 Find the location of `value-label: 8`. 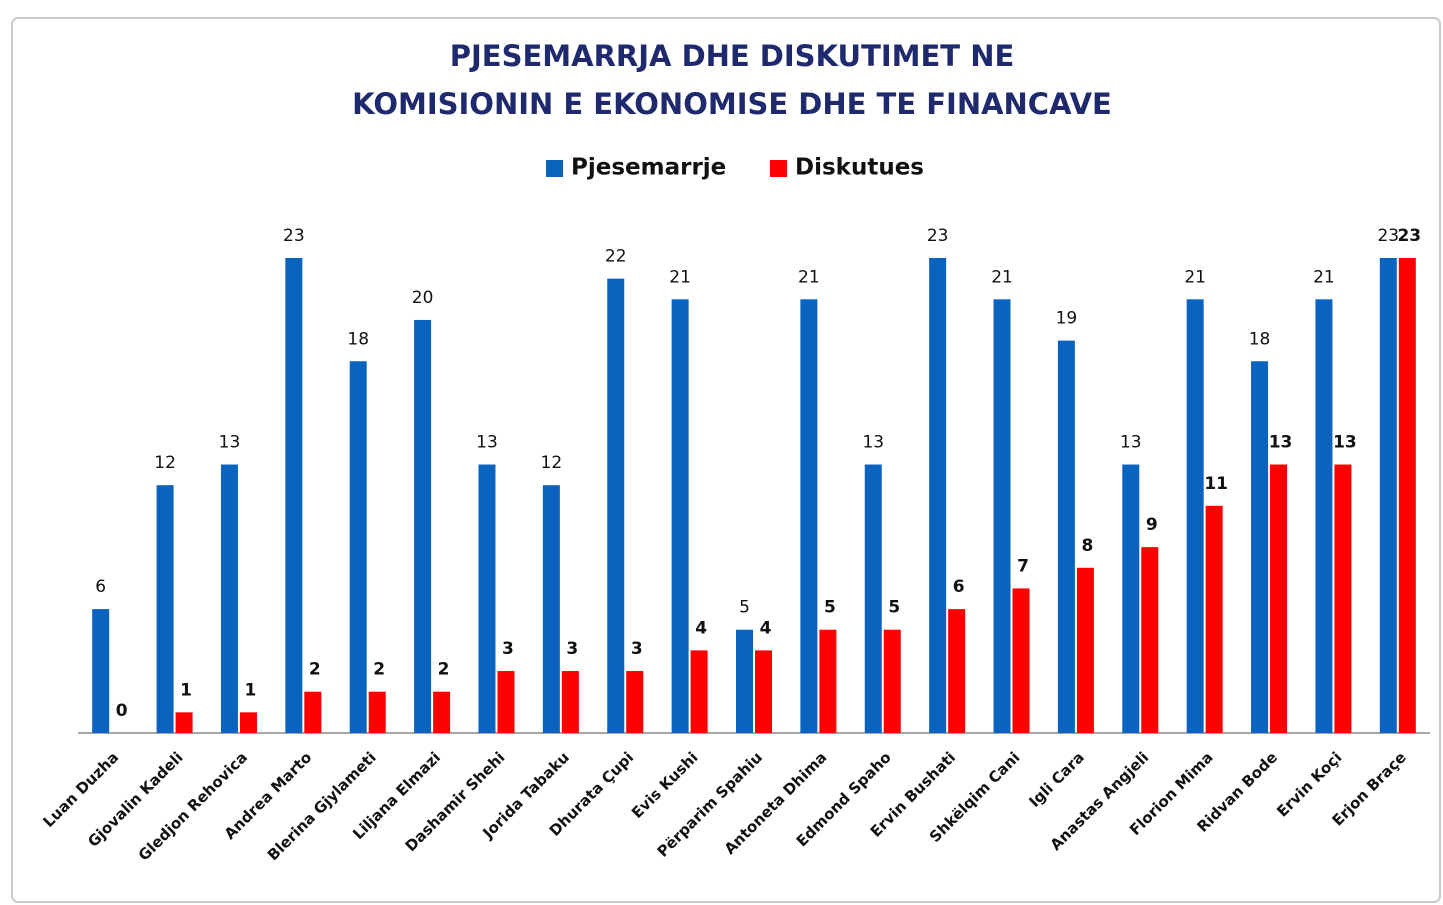

value-label: 8 is located at coordinates (1087, 546).